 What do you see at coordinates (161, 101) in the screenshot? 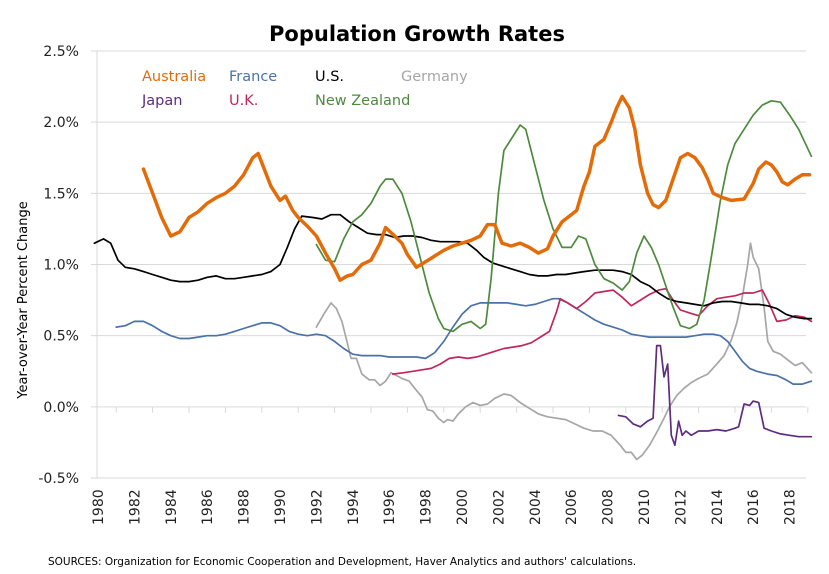
I see `legend-item-japan: Japan` at bounding box center [161, 101].